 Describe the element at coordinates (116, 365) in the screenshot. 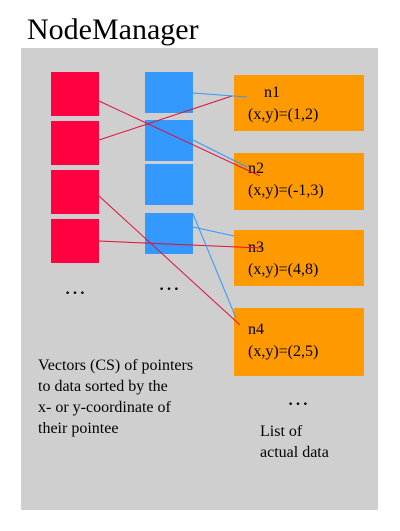

I see `caption-line: Vectors (CS) of pointers` at that location.